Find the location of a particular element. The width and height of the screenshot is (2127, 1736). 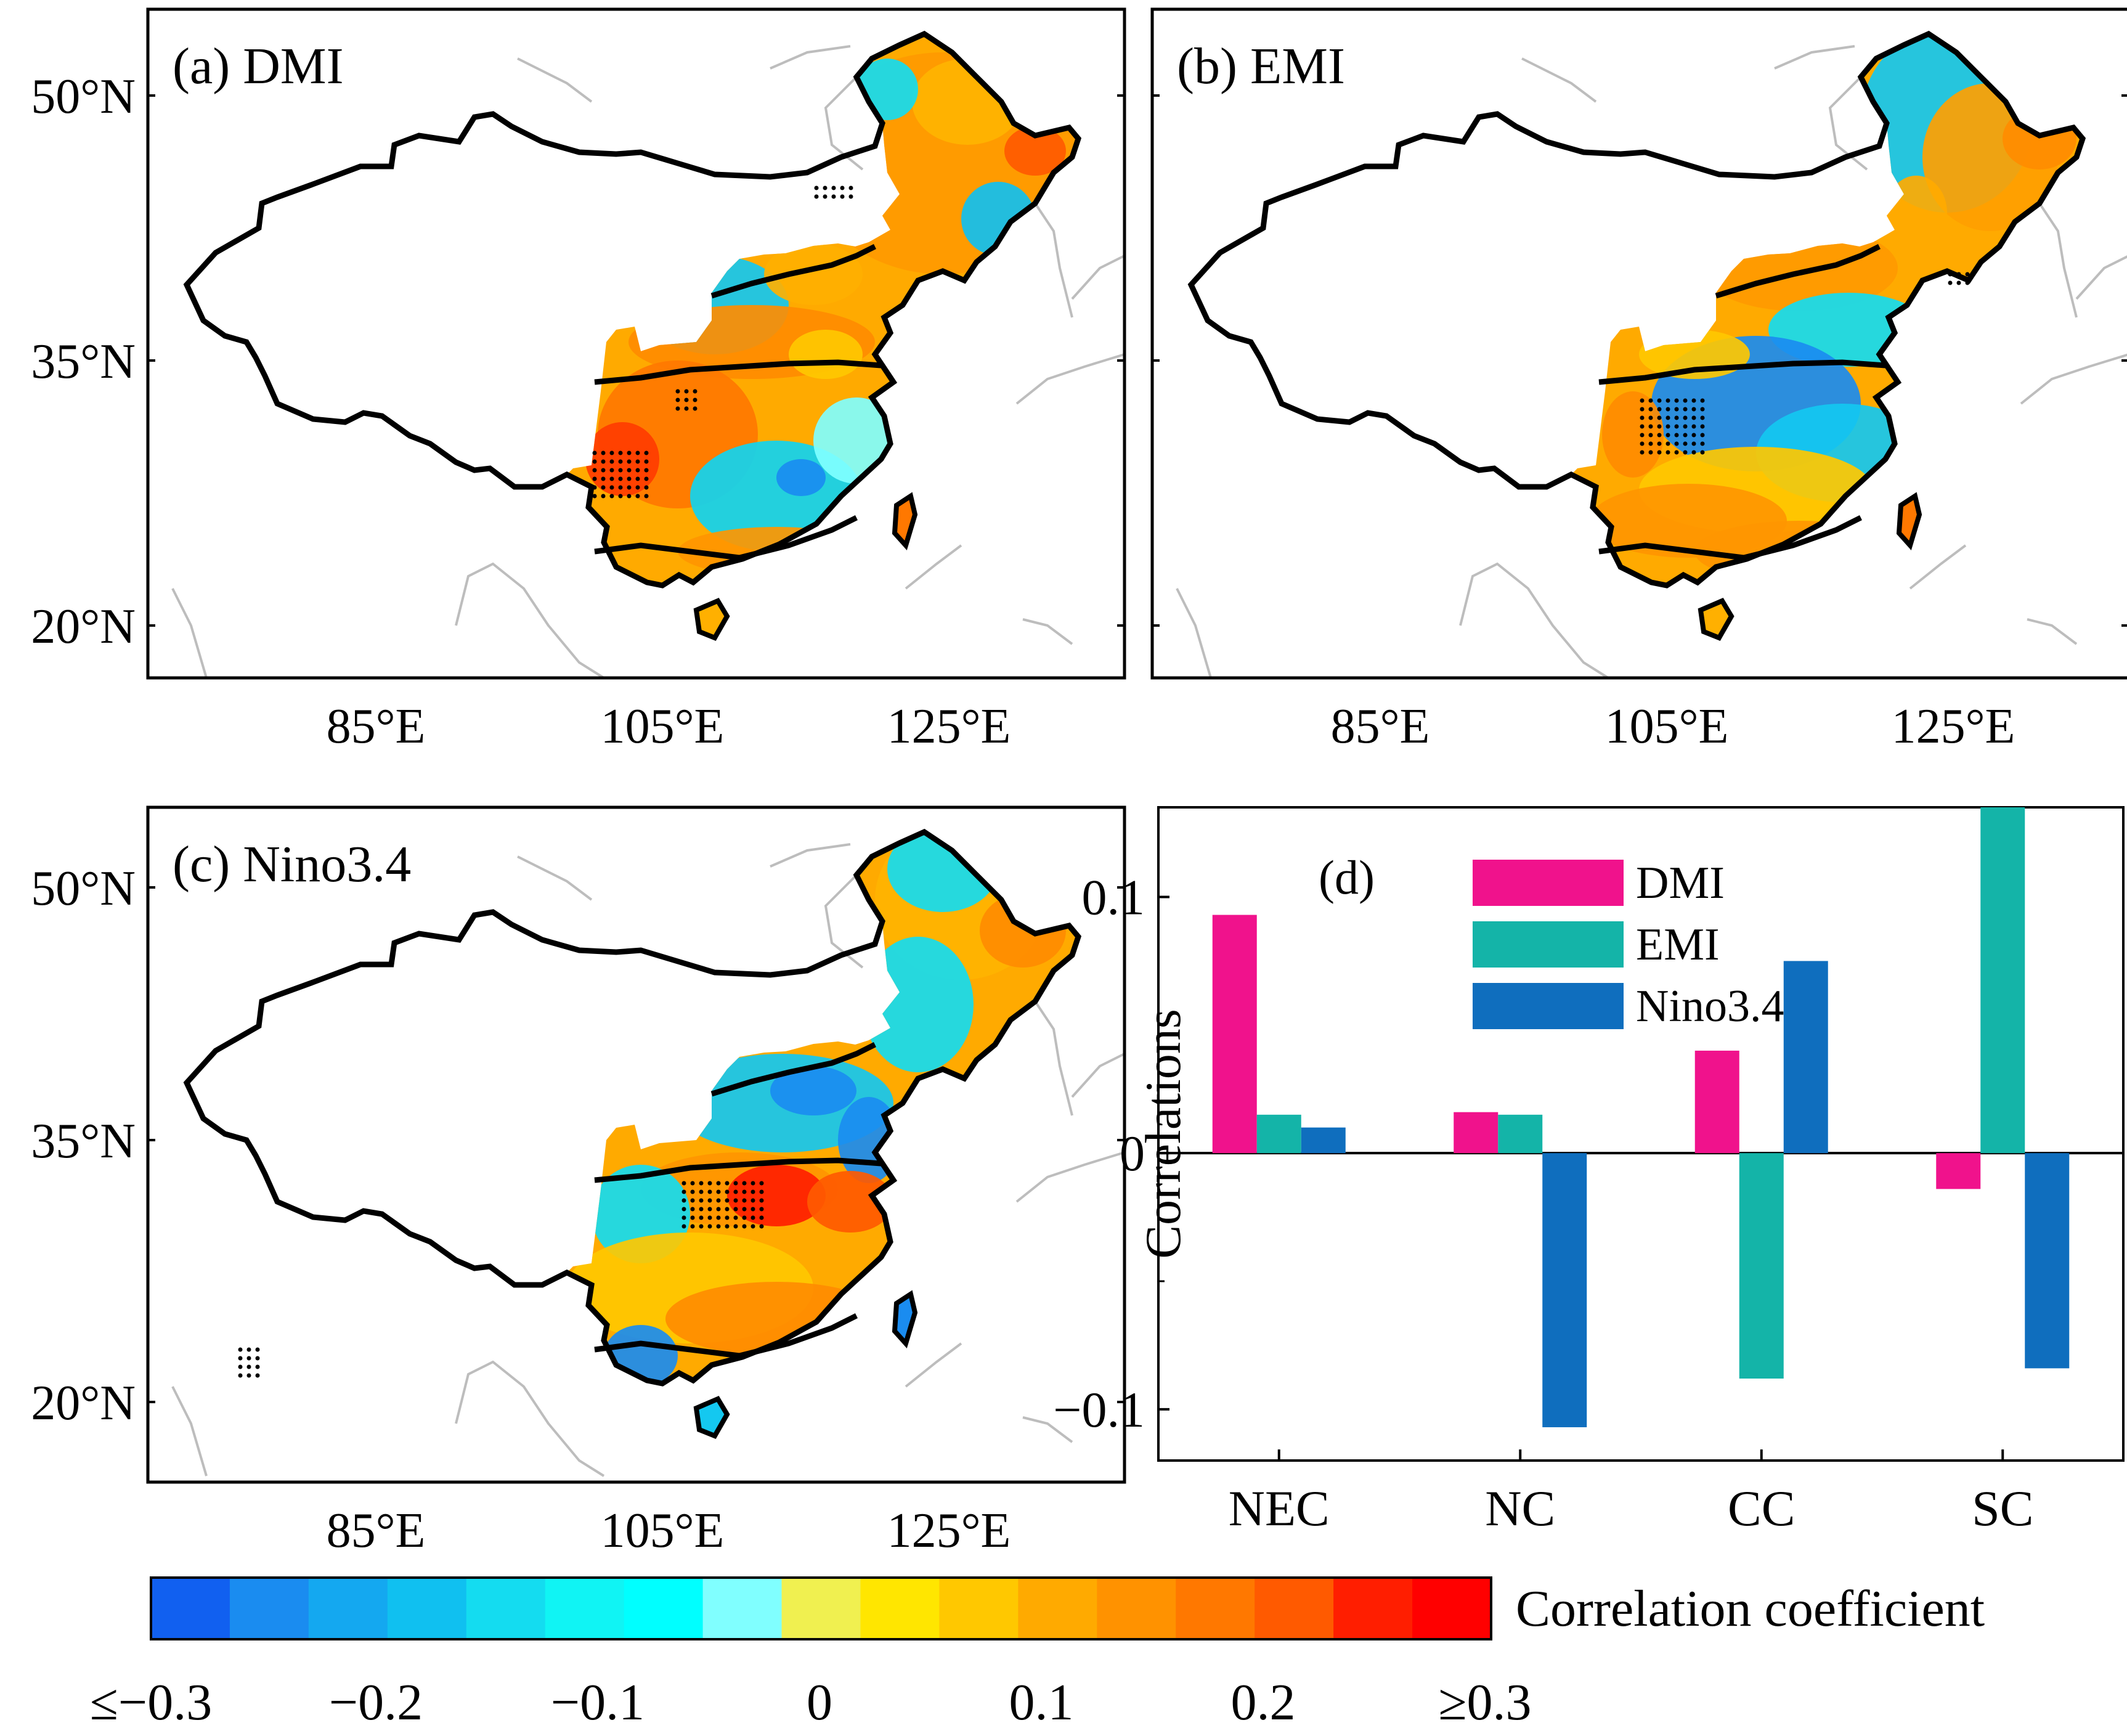

colorbar-tick-label: −0.2 is located at coordinates (376, 1702).